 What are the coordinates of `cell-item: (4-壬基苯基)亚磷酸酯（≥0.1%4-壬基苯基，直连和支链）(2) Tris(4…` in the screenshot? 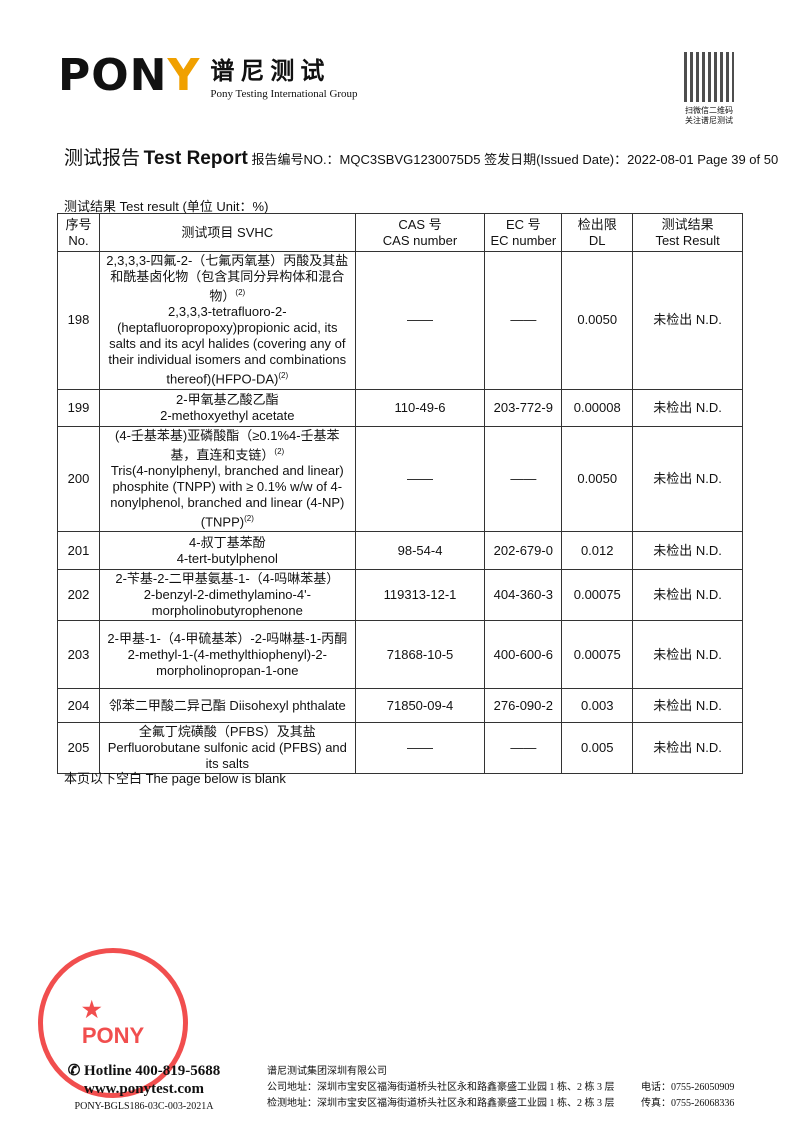 It's located at (227, 479).